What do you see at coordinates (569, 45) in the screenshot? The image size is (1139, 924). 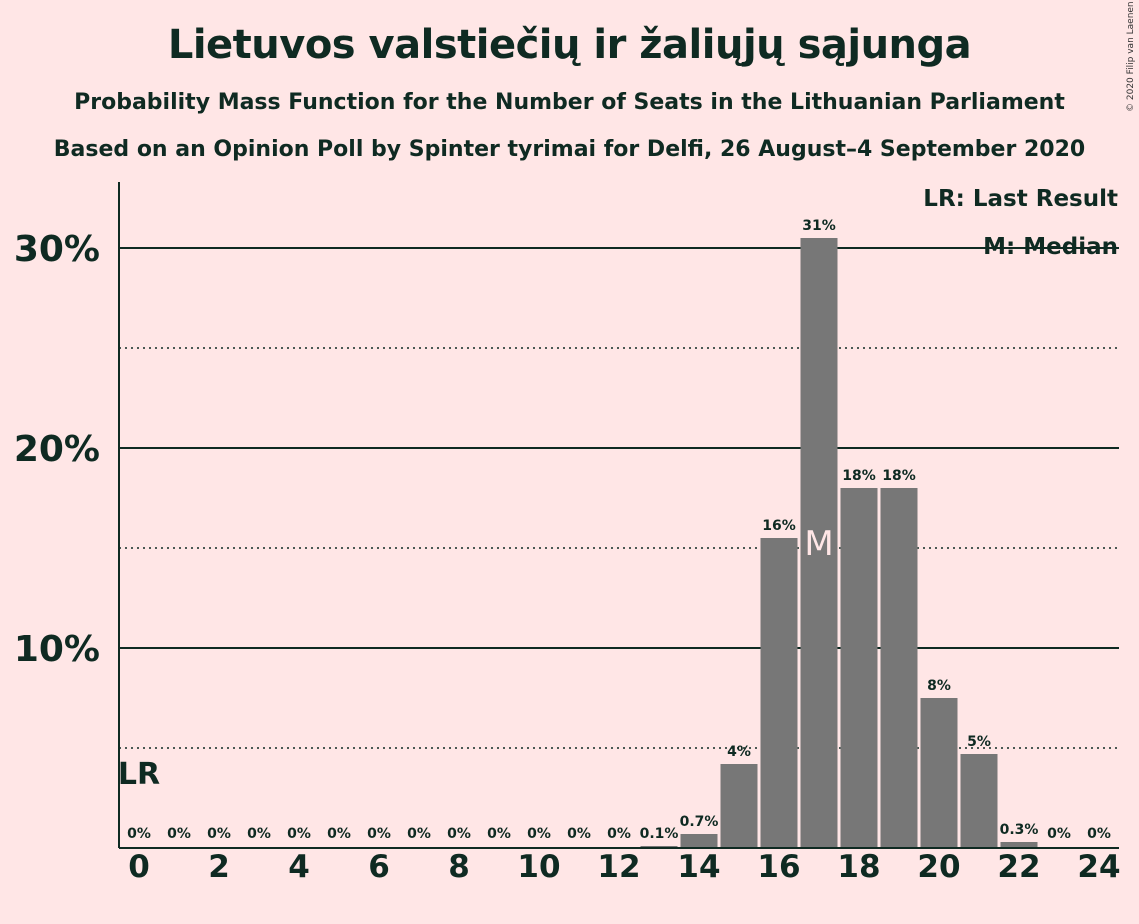 I see `chart-title: Lietuvos valstiečių ir žaliųjų sąjunga` at bounding box center [569, 45].